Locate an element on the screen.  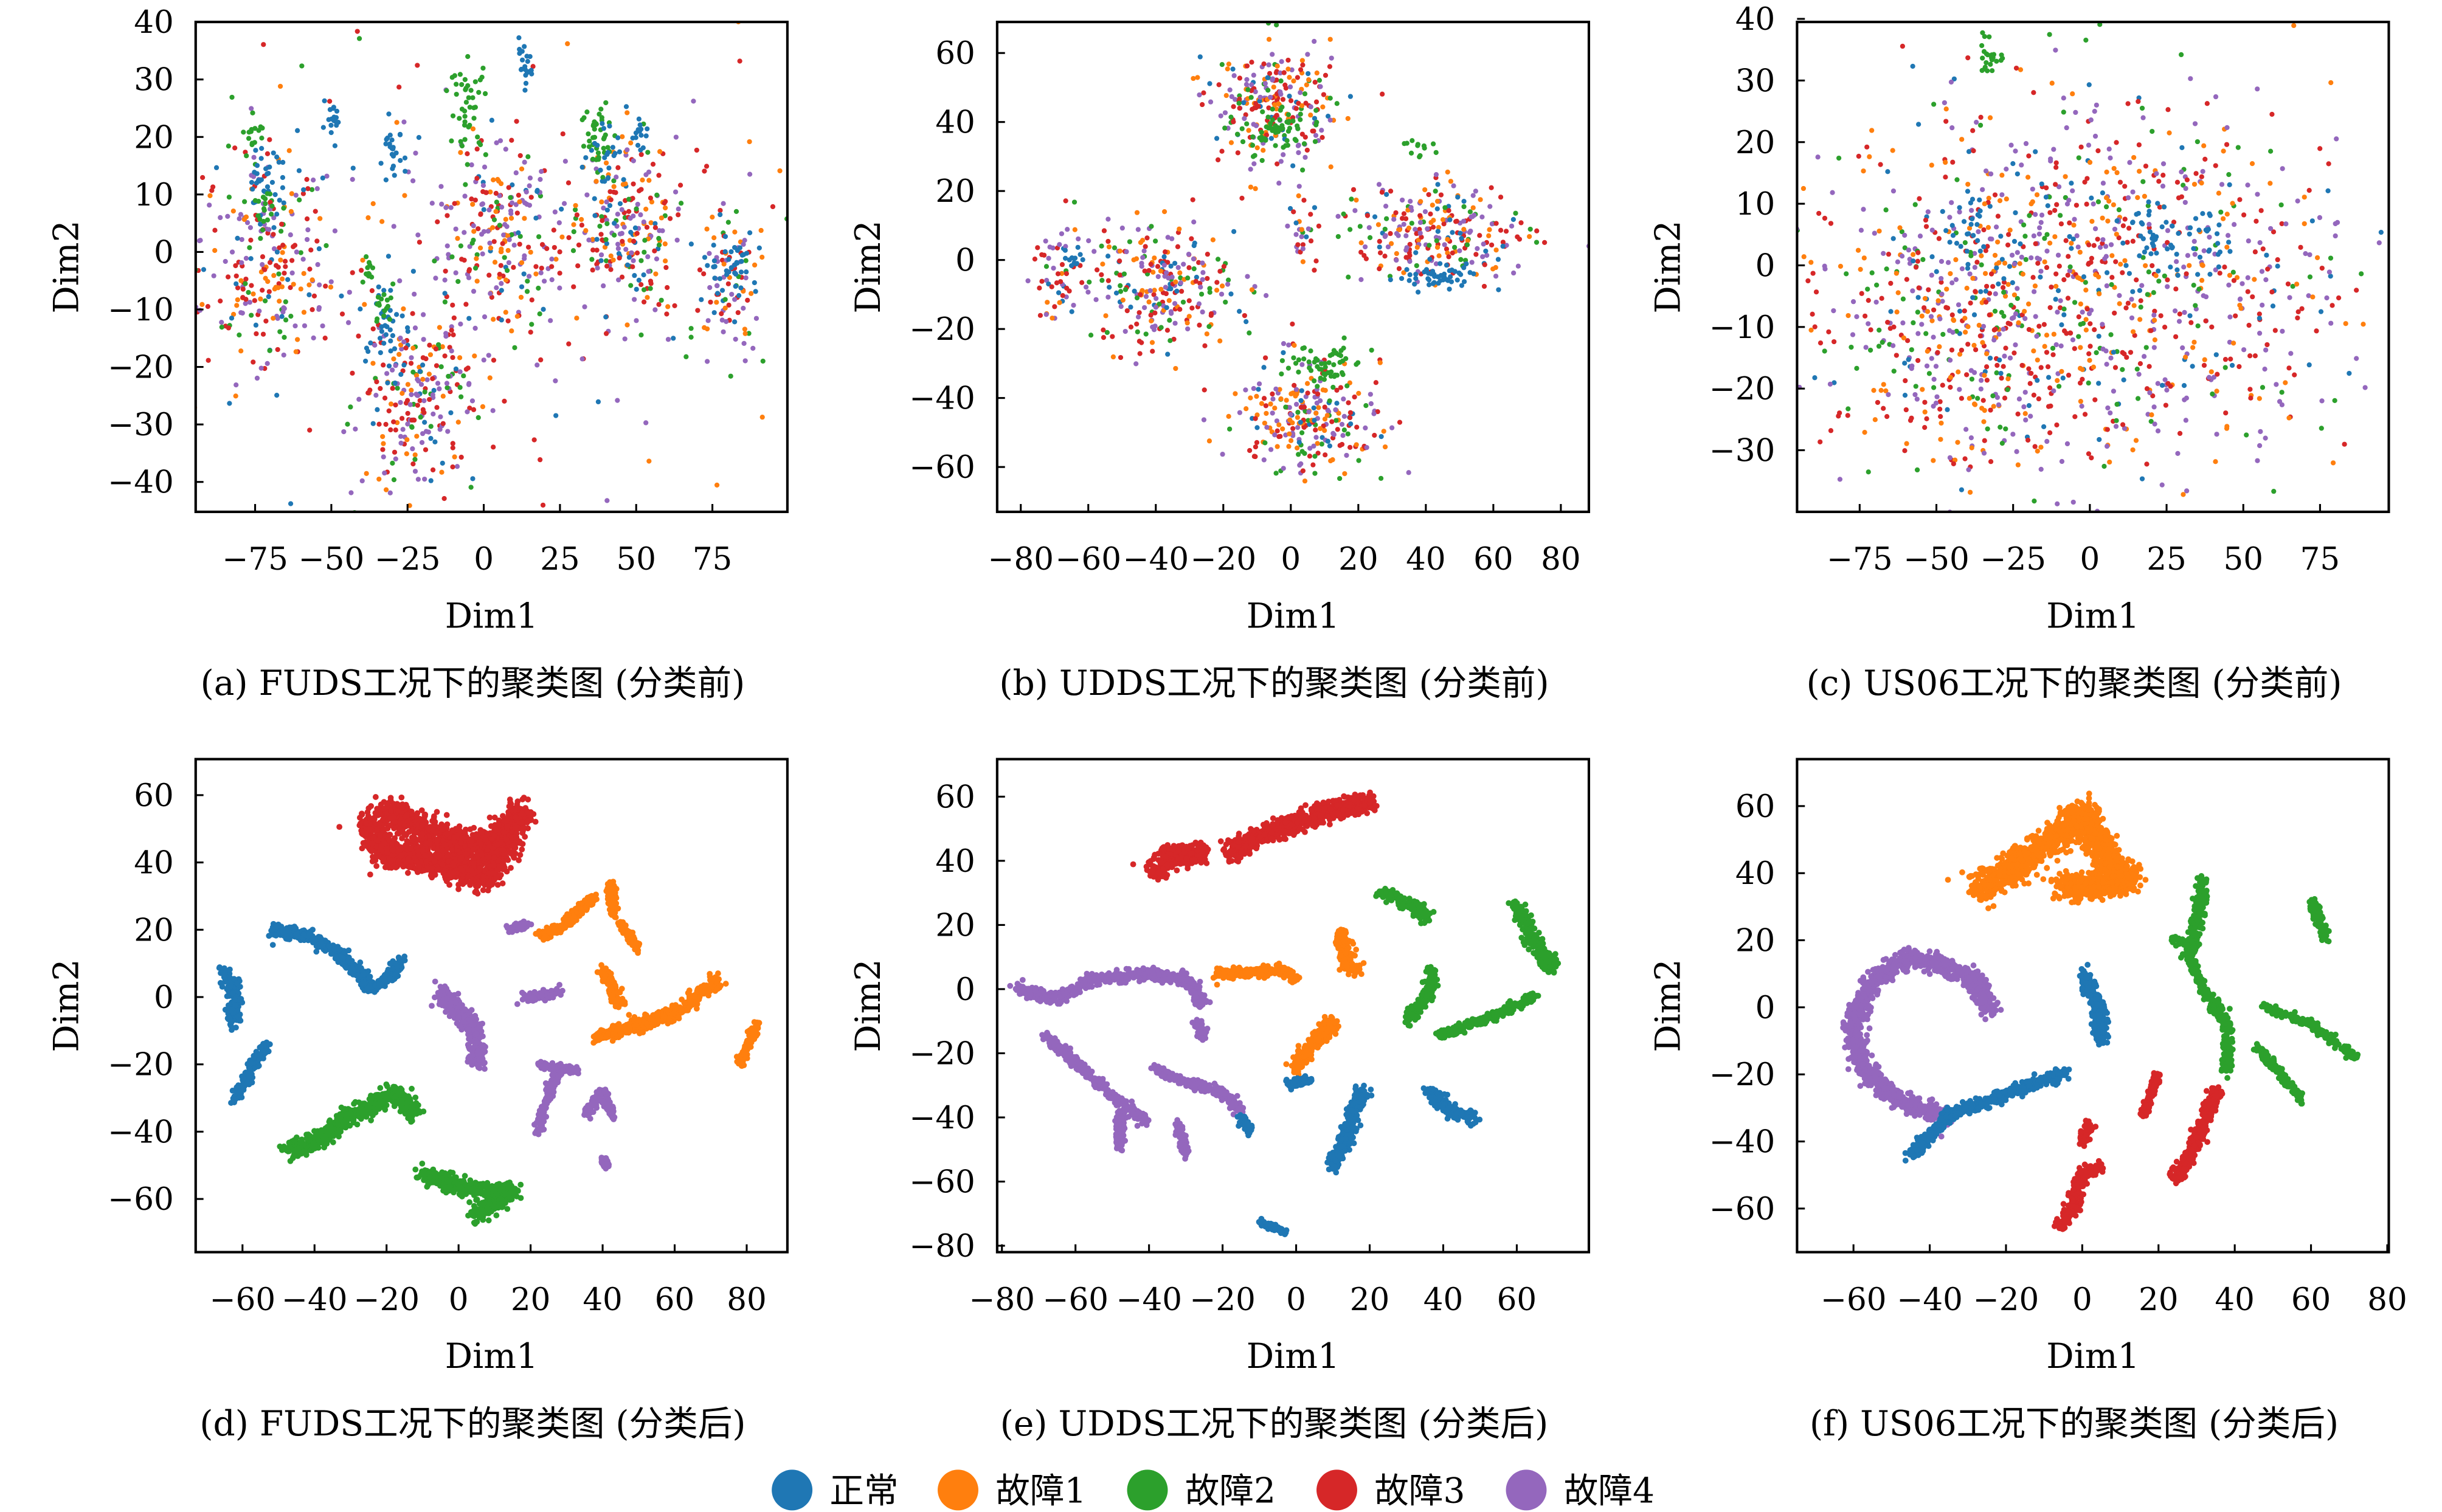
x-tick-label: 50 is located at coordinates (2243, 559).